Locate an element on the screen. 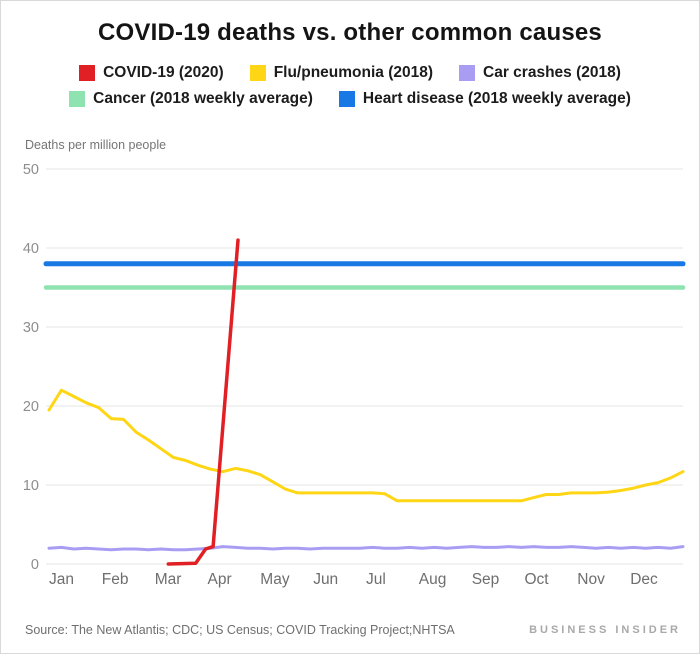 This screenshot has height=654, width=700. legend-item: Heart disease (2018 weekly average) is located at coordinates (484, 99).